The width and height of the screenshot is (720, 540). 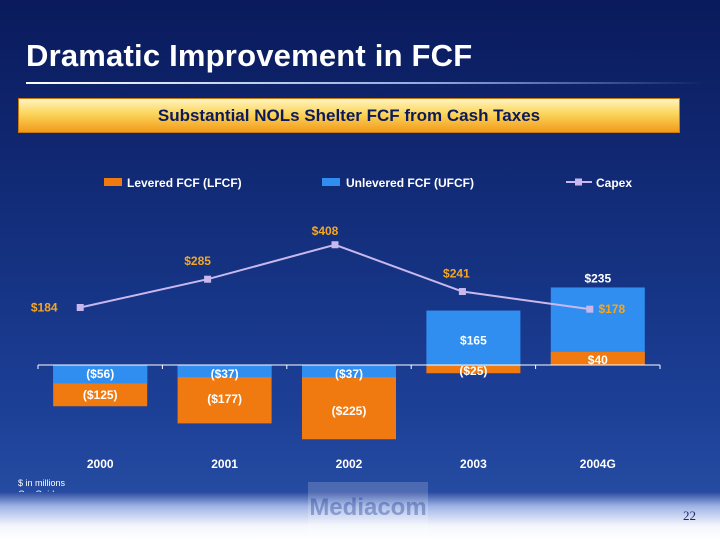 I want to click on capex-point-2002, so click(x=335, y=245).